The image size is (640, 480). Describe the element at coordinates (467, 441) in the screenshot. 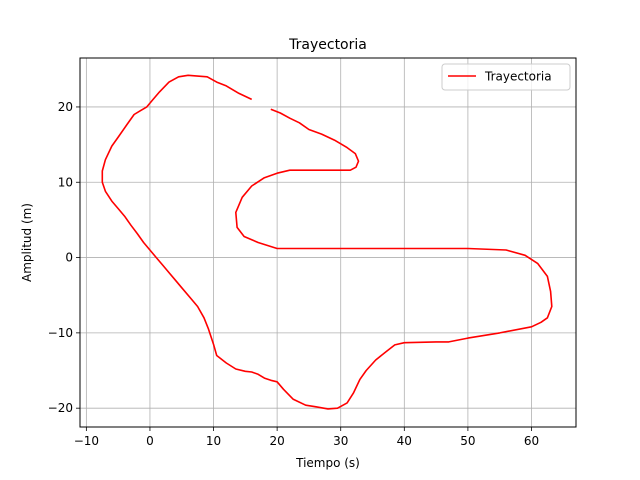

I see `x-tick-label: 50` at that location.